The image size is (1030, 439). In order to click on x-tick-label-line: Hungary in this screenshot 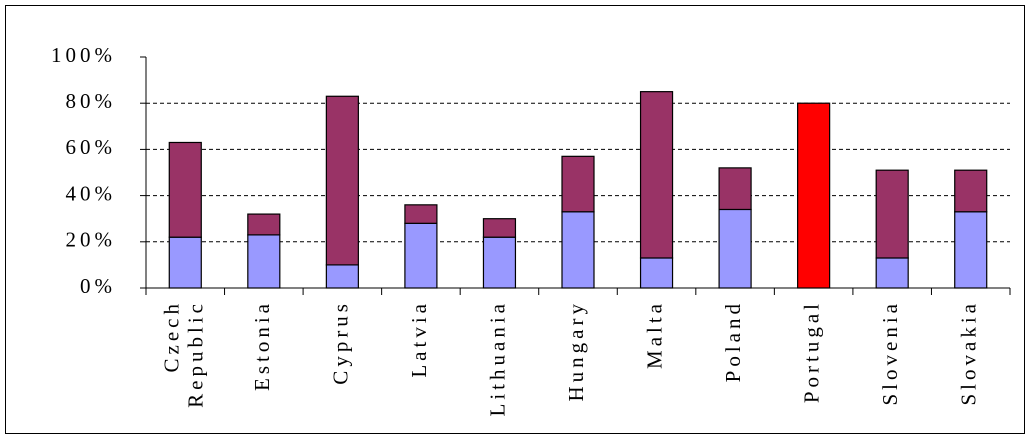, I will do `click(576, 350)`.